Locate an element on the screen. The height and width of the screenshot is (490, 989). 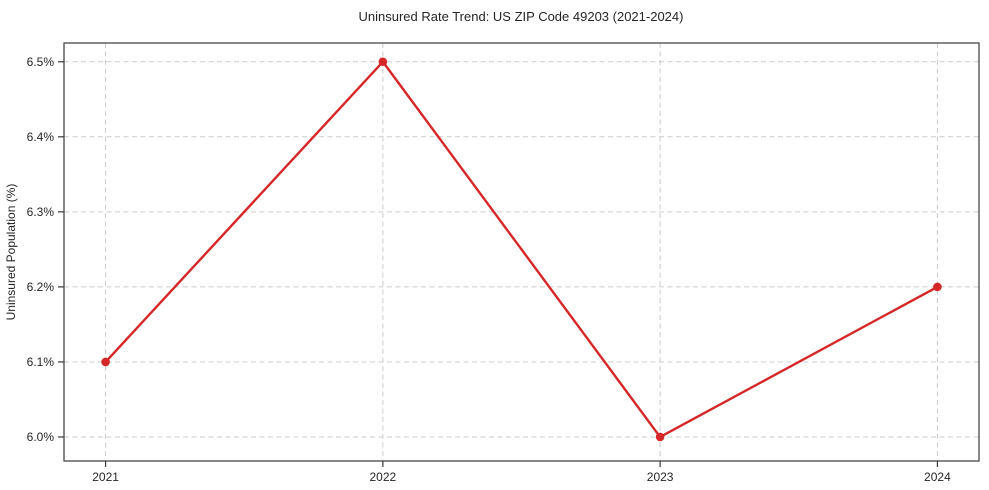
y-tick-label: 6.1% is located at coordinates (41, 362).